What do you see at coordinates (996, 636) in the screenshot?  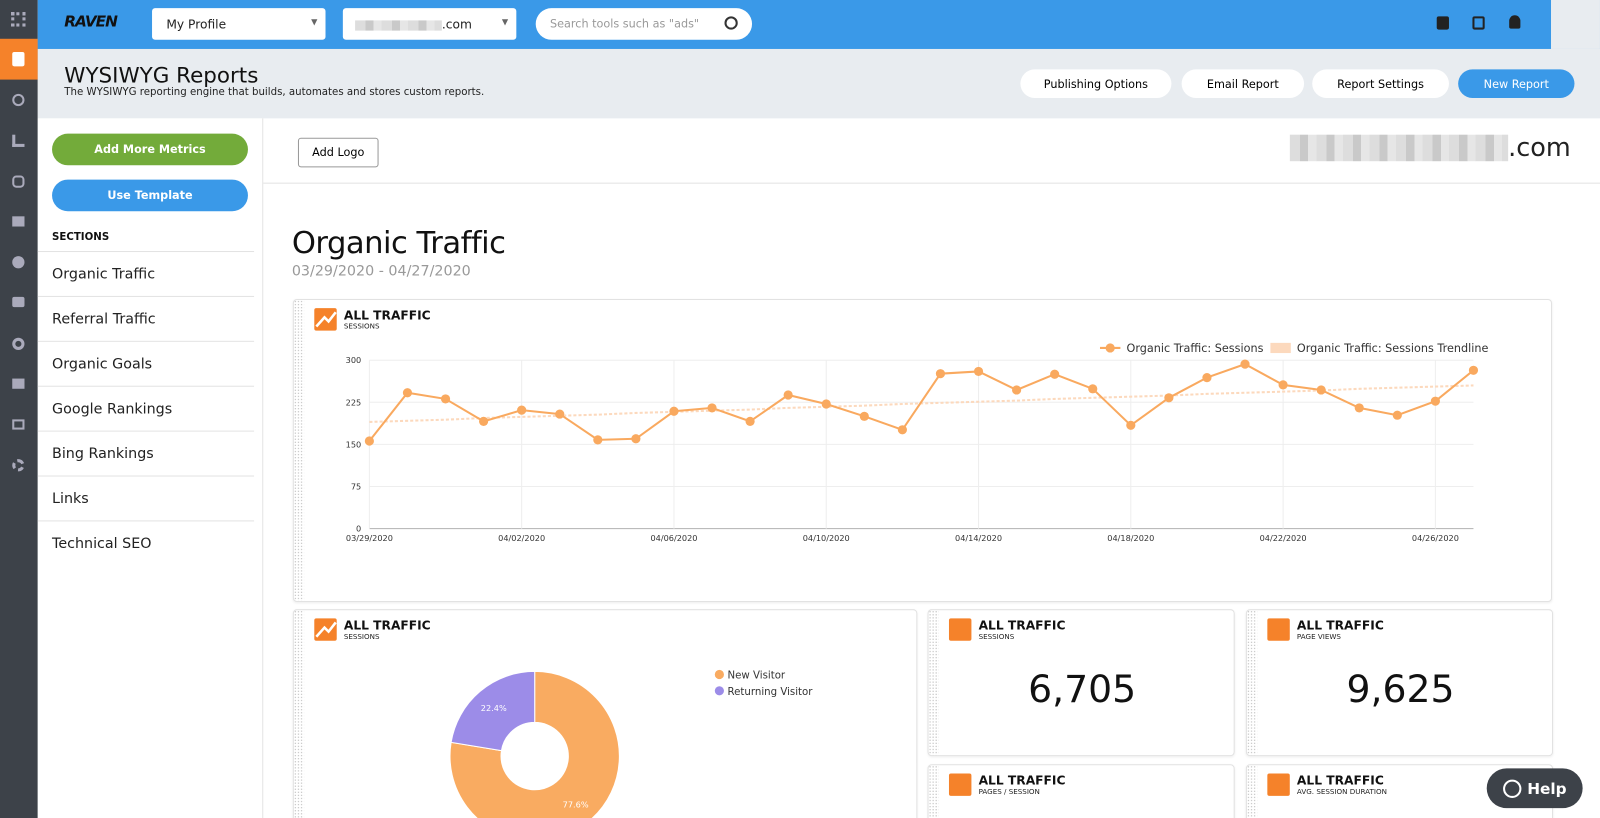 I see `kpi-subtitle: SESSIONS` at bounding box center [996, 636].